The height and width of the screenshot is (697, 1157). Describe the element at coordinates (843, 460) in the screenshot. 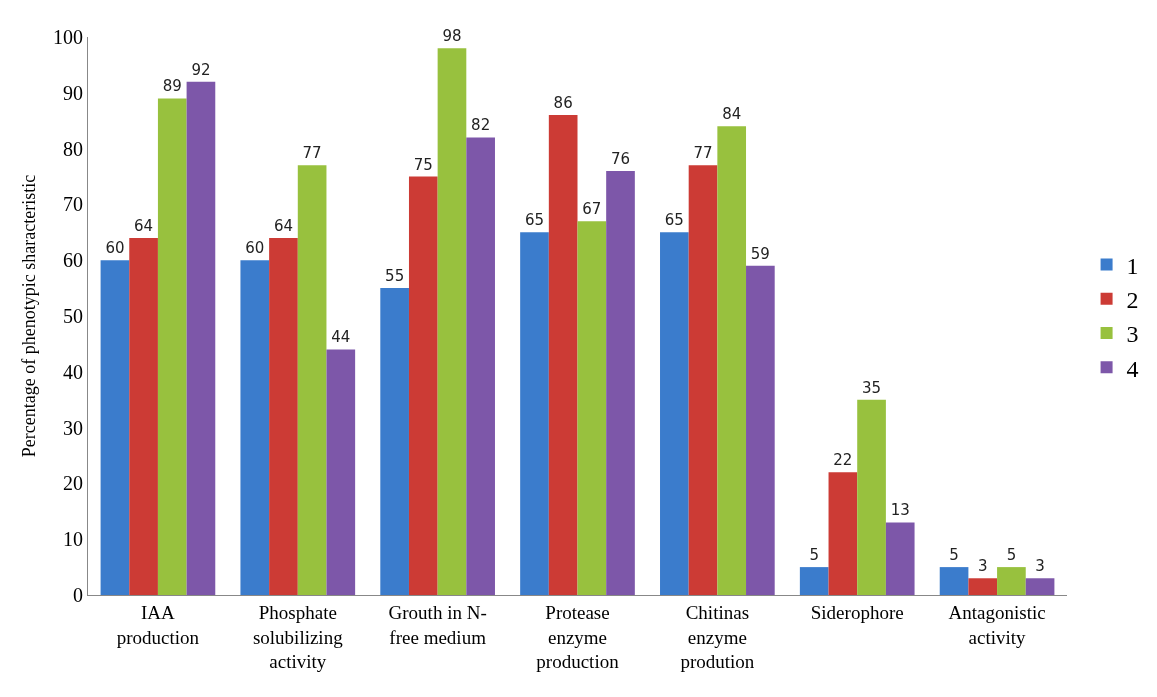

I see `data-label: 22` at that location.